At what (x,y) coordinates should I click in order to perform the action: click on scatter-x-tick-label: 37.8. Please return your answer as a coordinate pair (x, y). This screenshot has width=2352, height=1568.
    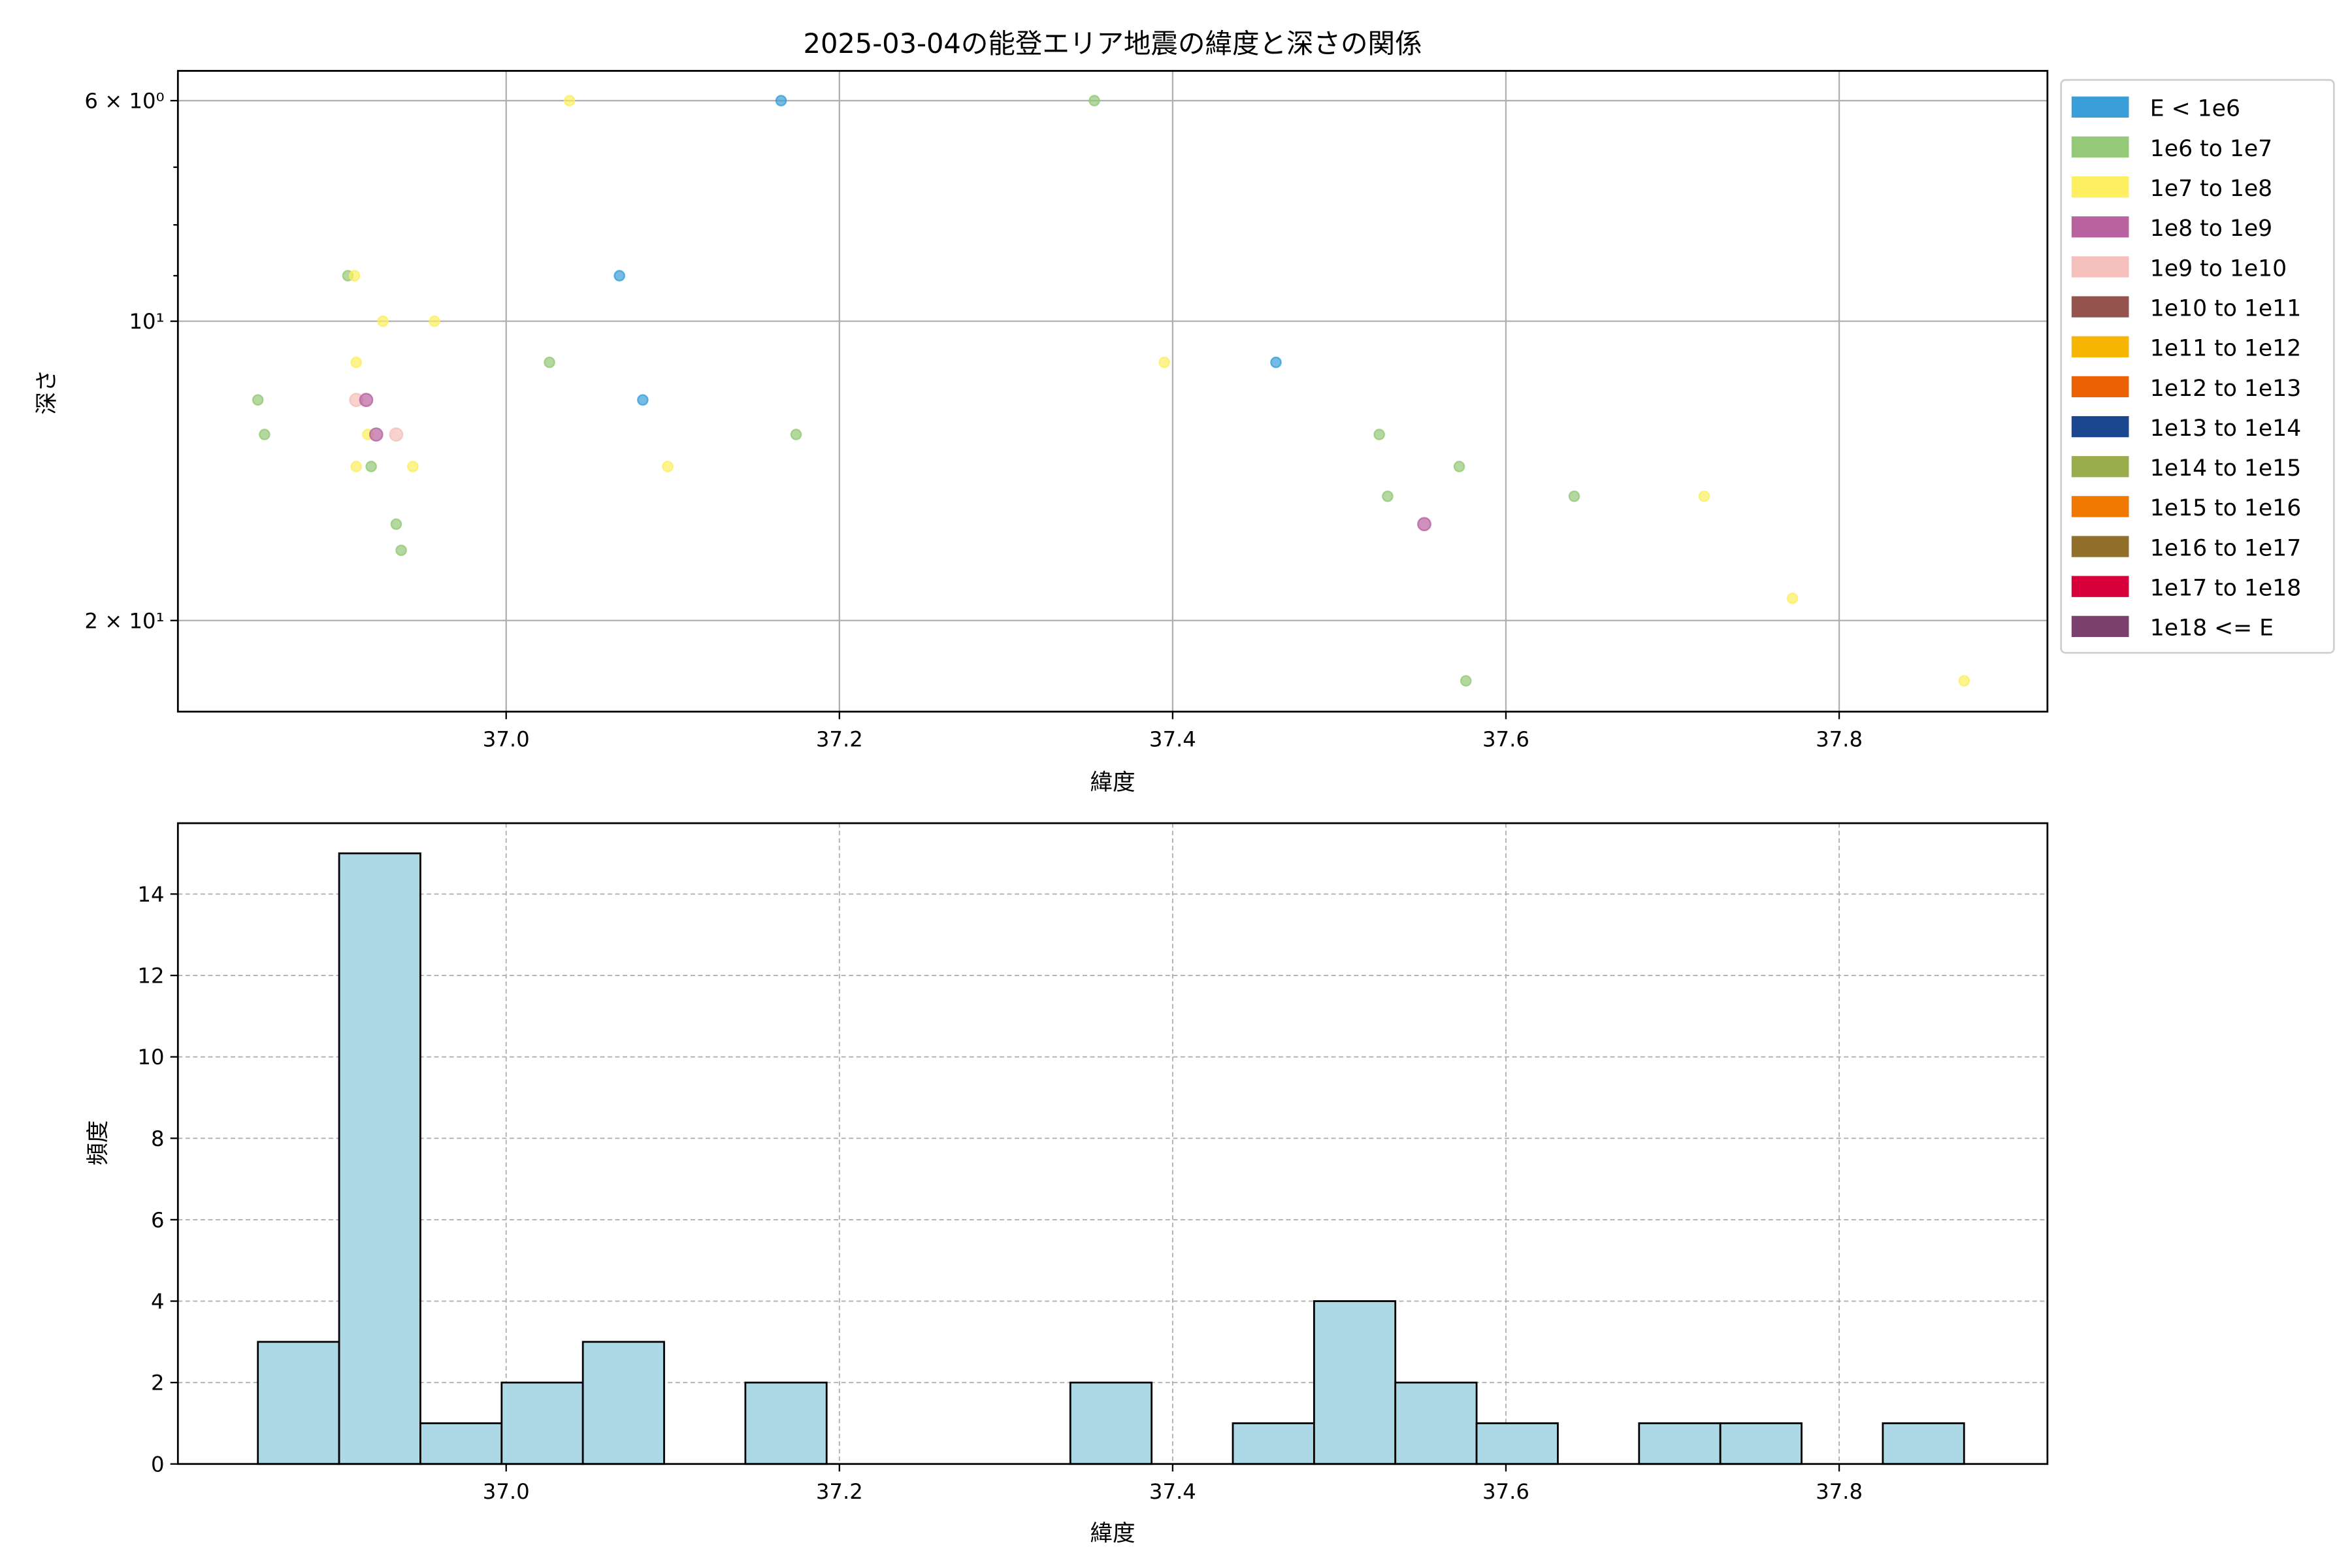
    Looking at the image, I should click on (1839, 739).